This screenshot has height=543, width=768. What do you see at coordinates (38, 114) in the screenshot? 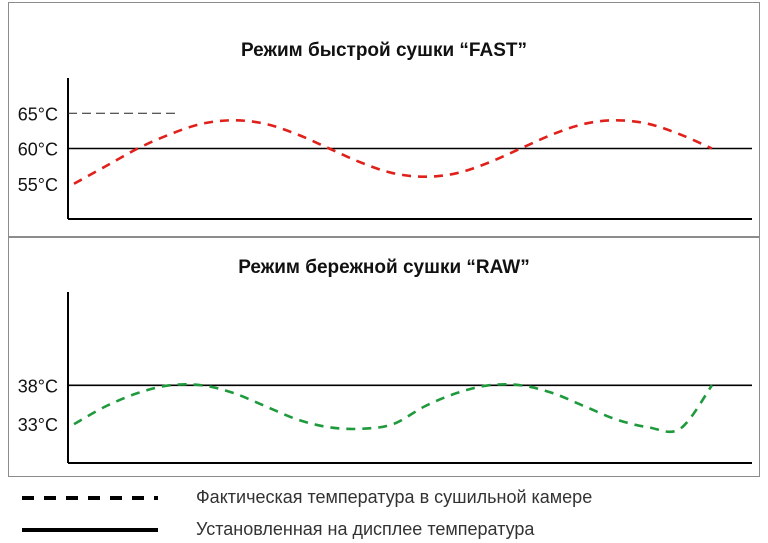
I see `y-tick-label-fast: 65°C` at bounding box center [38, 114].